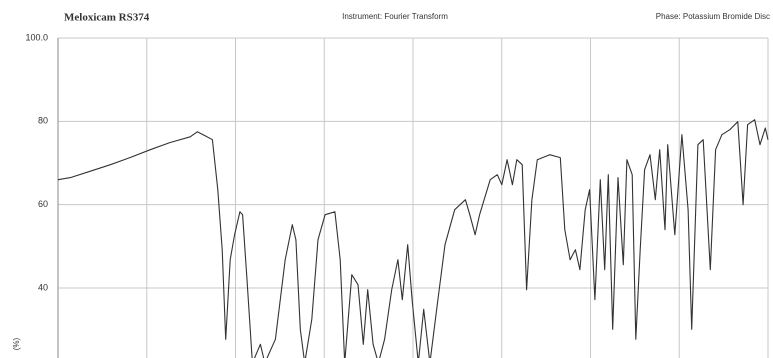 This screenshot has width=773, height=358. What do you see at coordinates (107, 18) in the screenshot?
I see `chart-title: Meloxicam RS374` at bounding box center [107, 18].